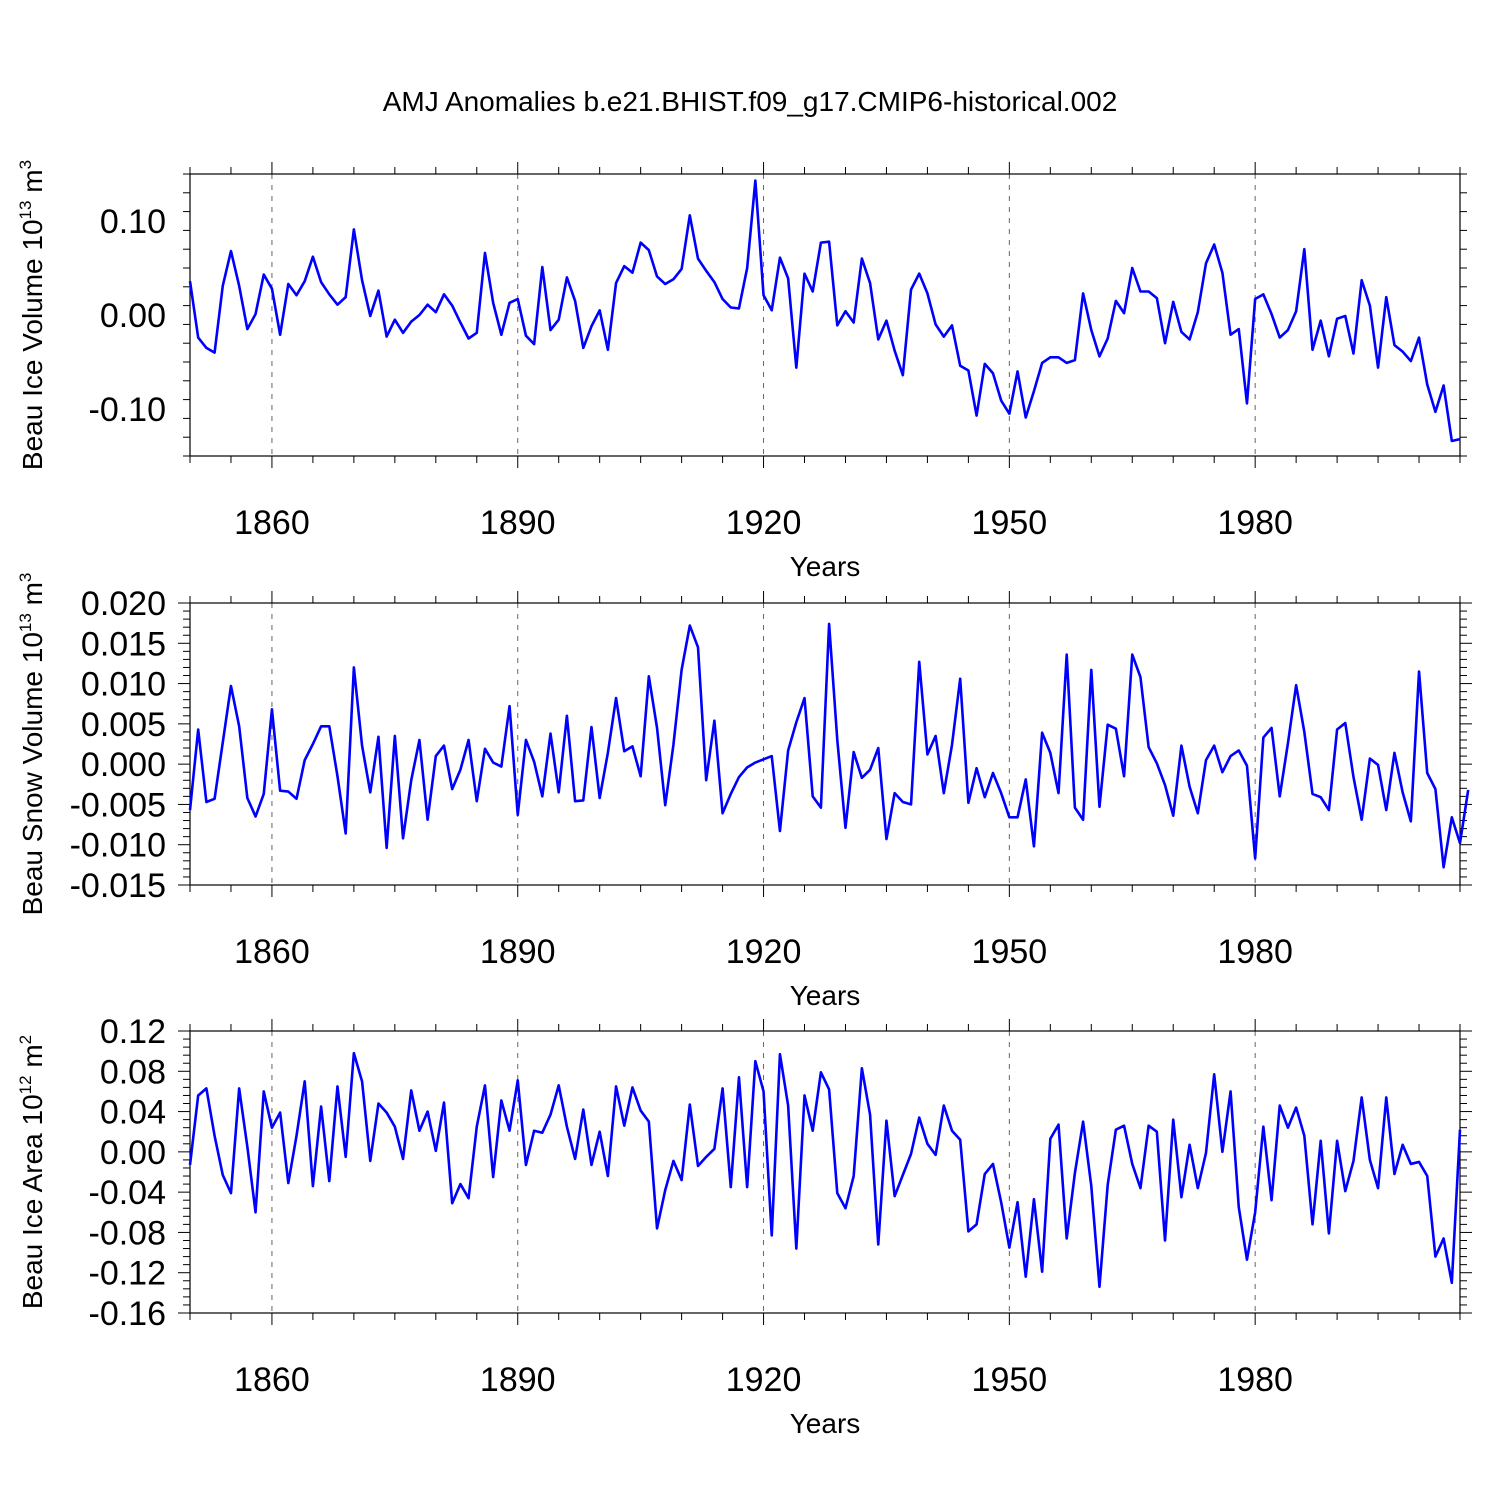 Image resolution: width=1500 pixels, height=1500 pixels. I want to click on y-tick-label: 0.020, so click(123, 604).